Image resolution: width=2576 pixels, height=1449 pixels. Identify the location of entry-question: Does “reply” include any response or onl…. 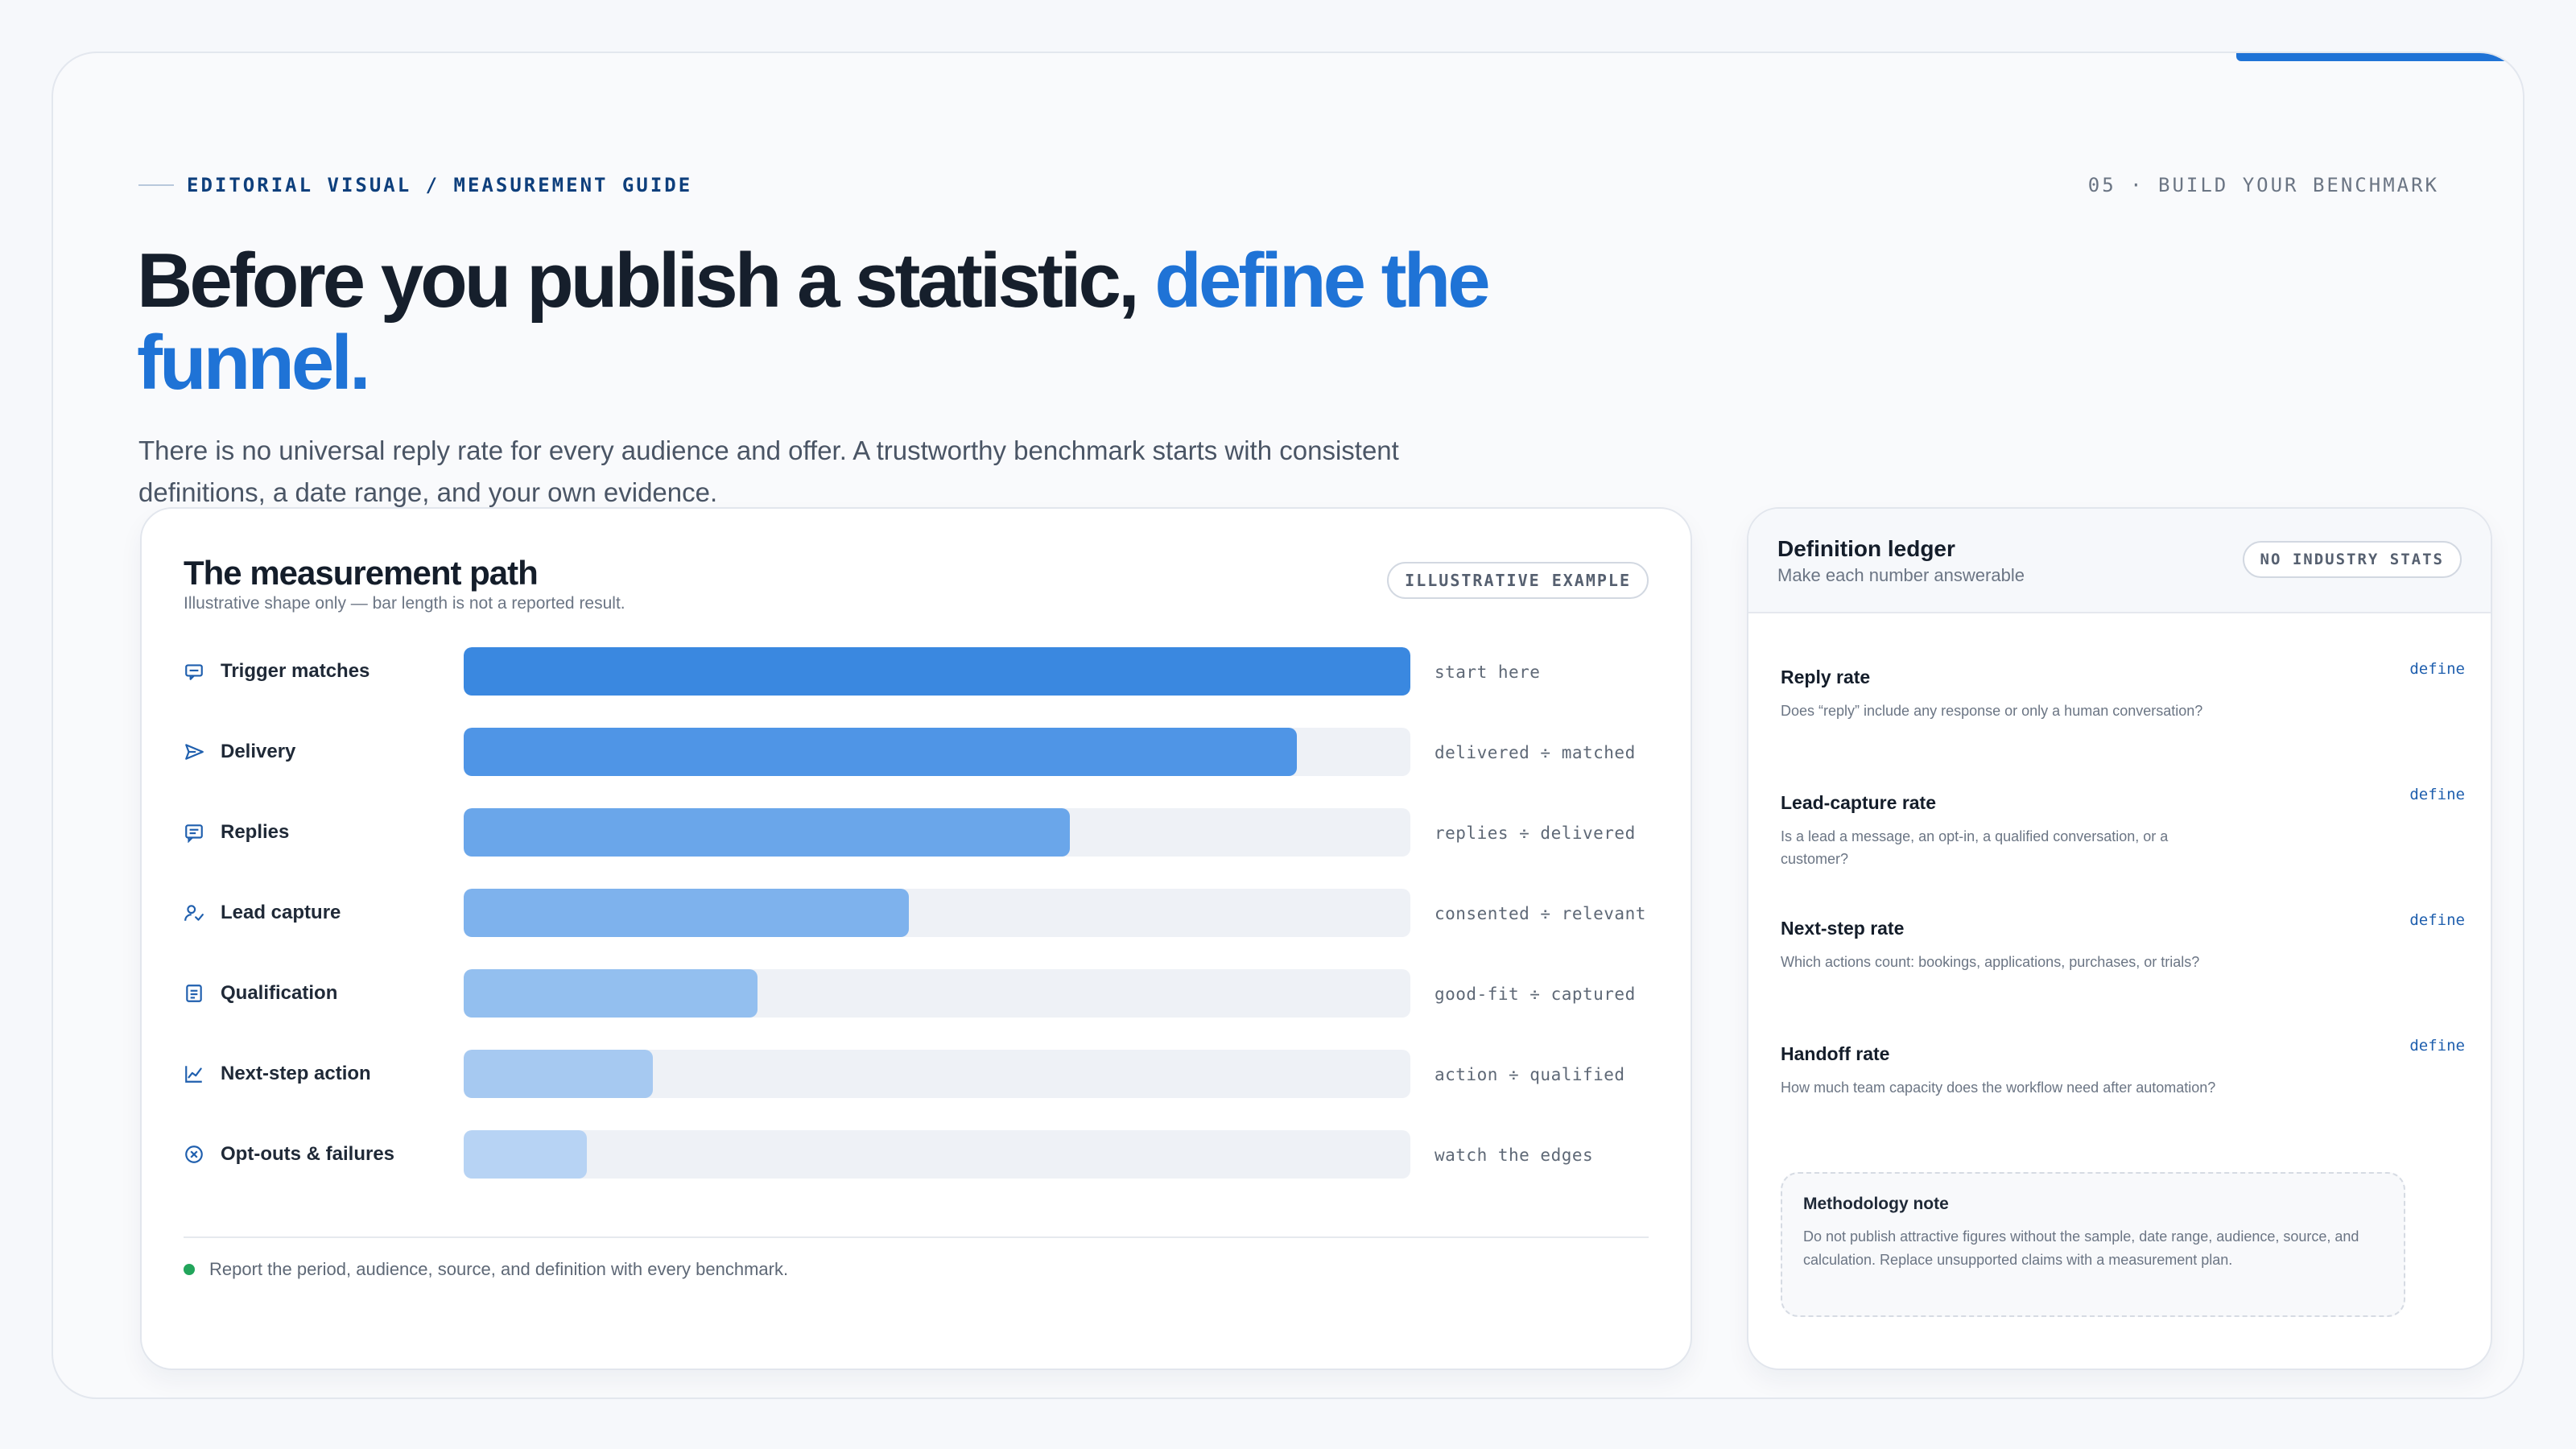
(1992, 711).